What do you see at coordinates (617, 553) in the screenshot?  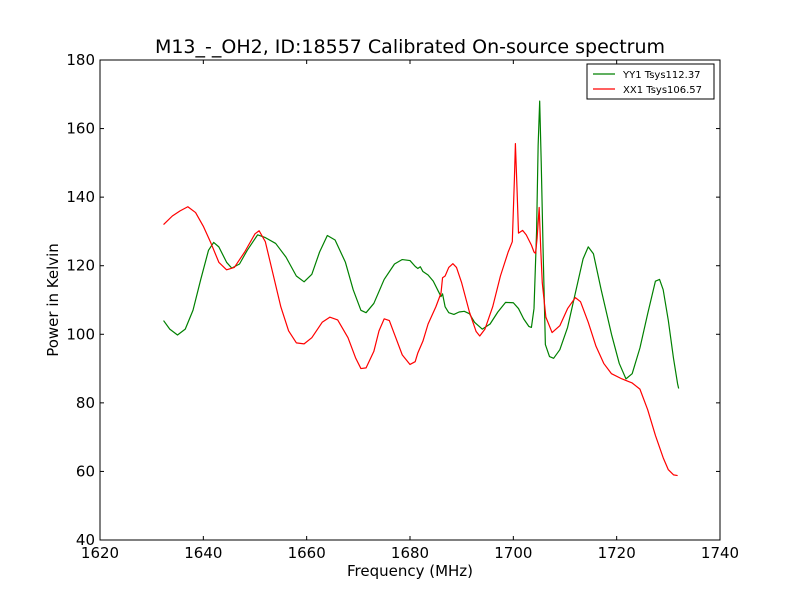 I see `x-tick-label: 1720` at bounding box center [617, 553].